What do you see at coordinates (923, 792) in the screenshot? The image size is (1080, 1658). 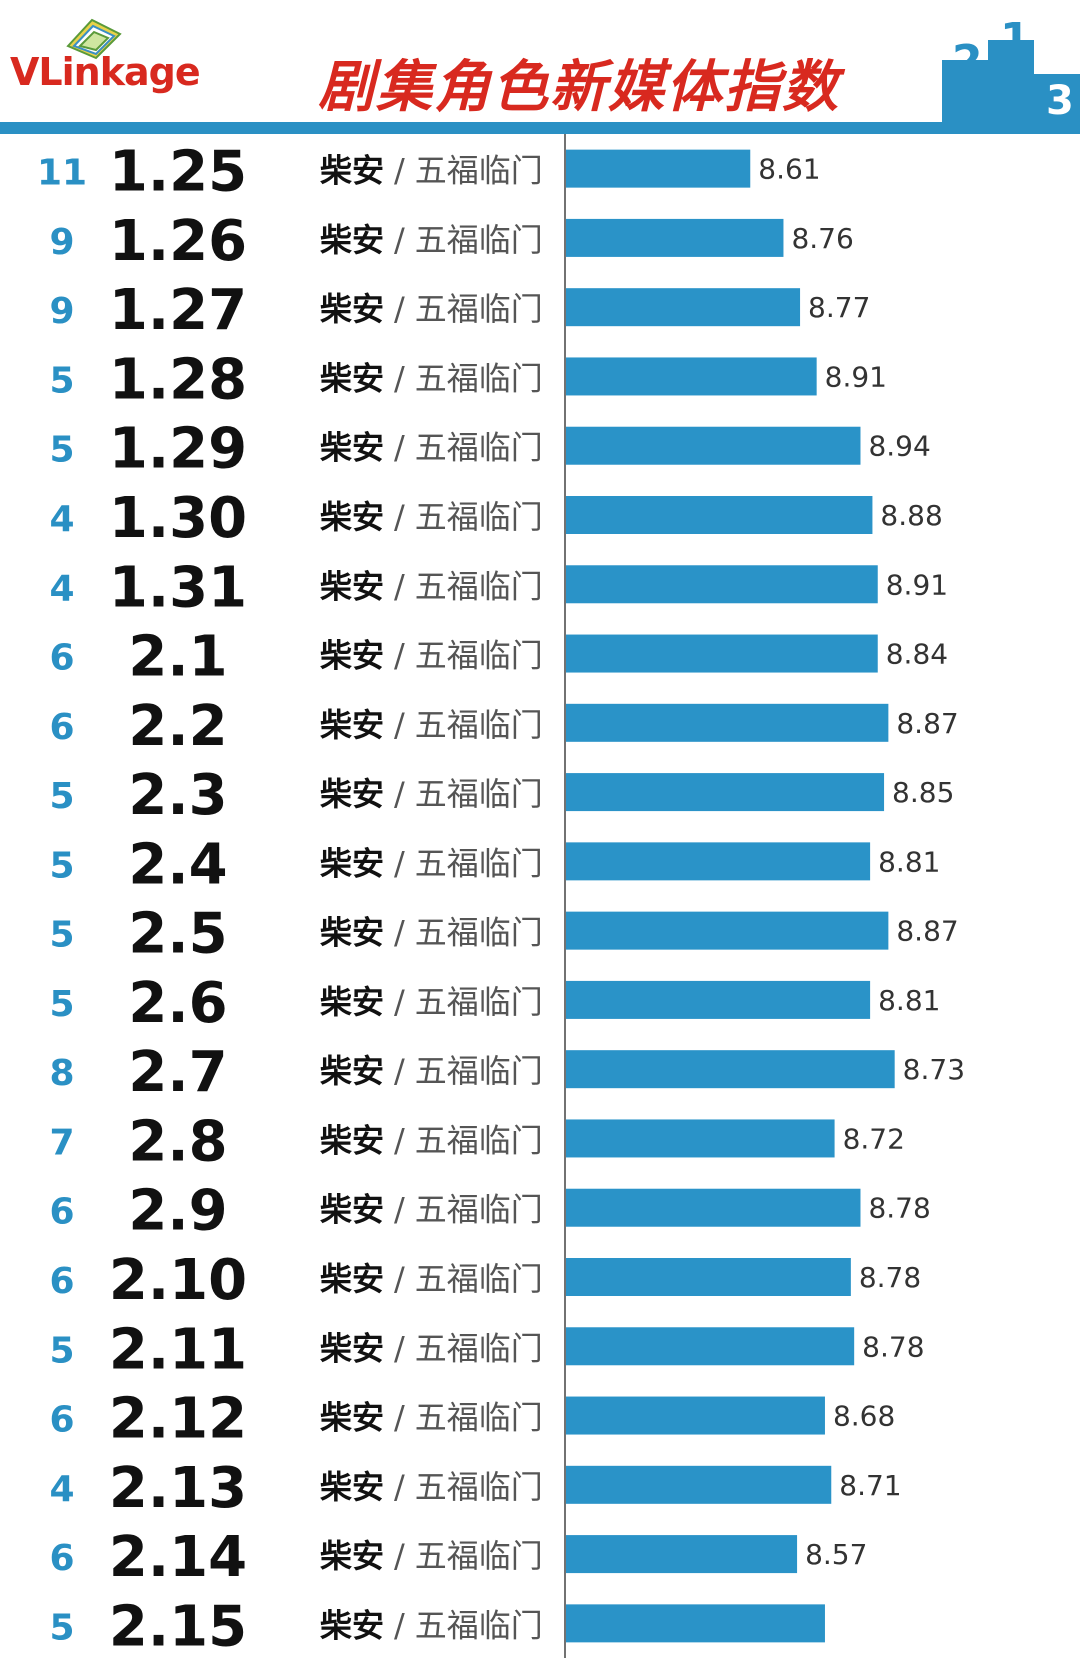 I see `value-label: 8.85` at bounding box center [923, 792].